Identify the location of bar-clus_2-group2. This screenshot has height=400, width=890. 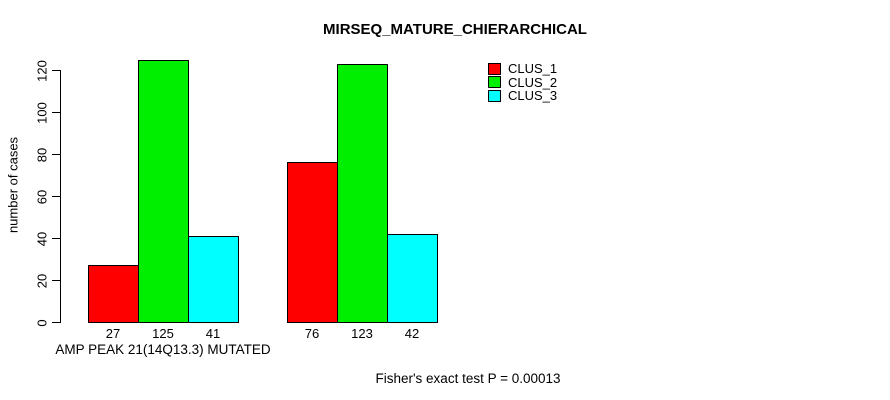
(362, 193).